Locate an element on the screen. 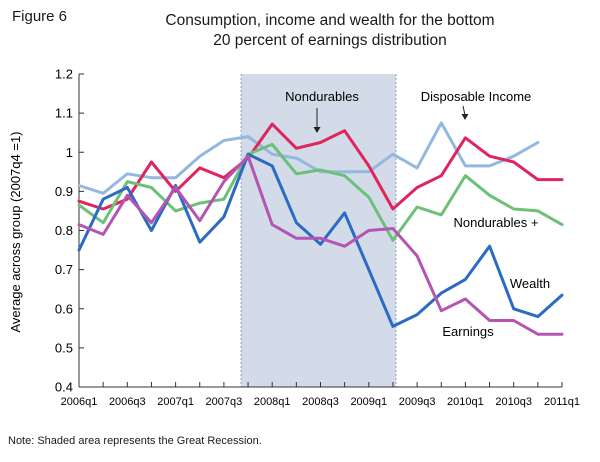 This screenshot has width=600, height=462. annotation-nondurables: Nondurables is located at coordinates (322, 96).